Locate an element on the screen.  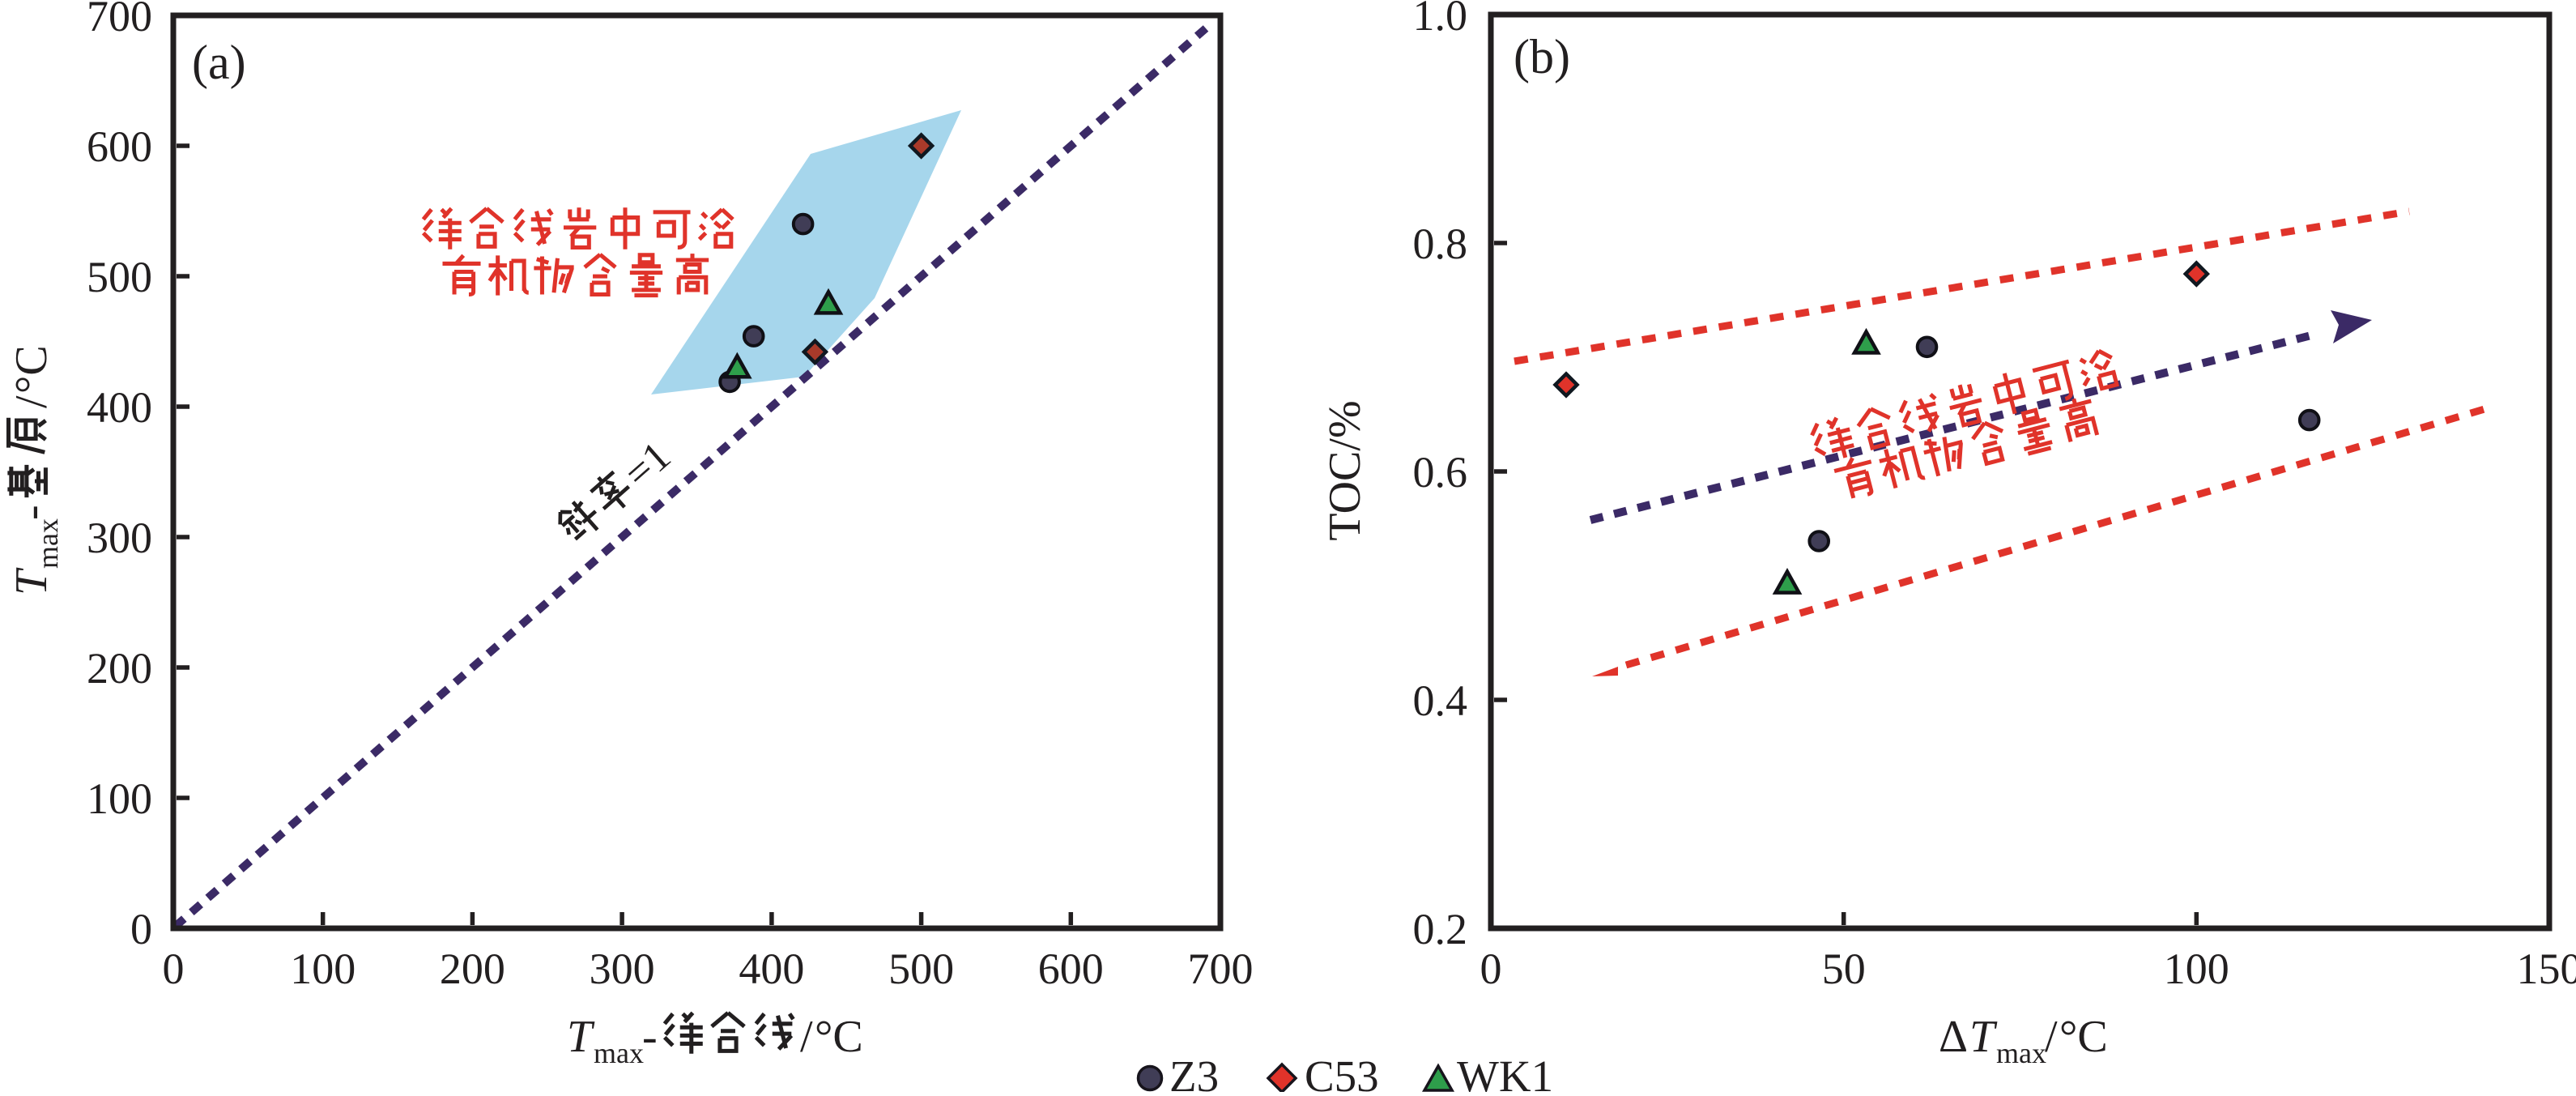
svg-text: 150 is located at coordinates (2546, 969).